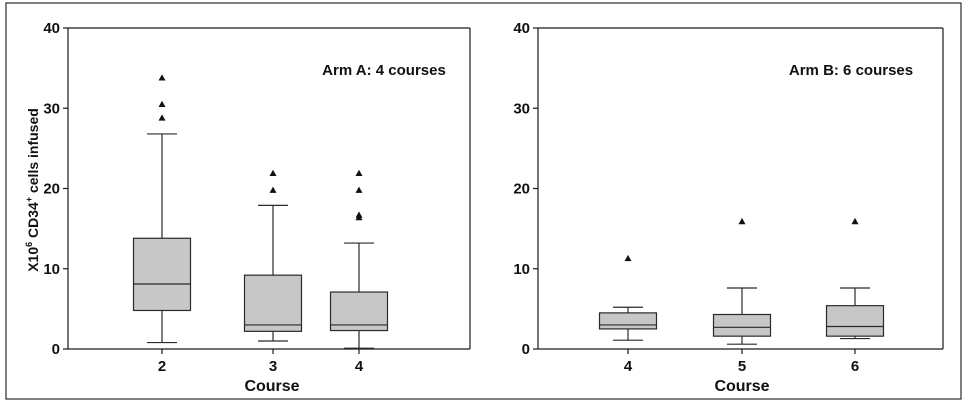 This screenshot has width=967, height=404. What do you see at coordinates (855, 366) in the screenshot?
I see `x-tick-label: 6` at bounding box center [855, 366].